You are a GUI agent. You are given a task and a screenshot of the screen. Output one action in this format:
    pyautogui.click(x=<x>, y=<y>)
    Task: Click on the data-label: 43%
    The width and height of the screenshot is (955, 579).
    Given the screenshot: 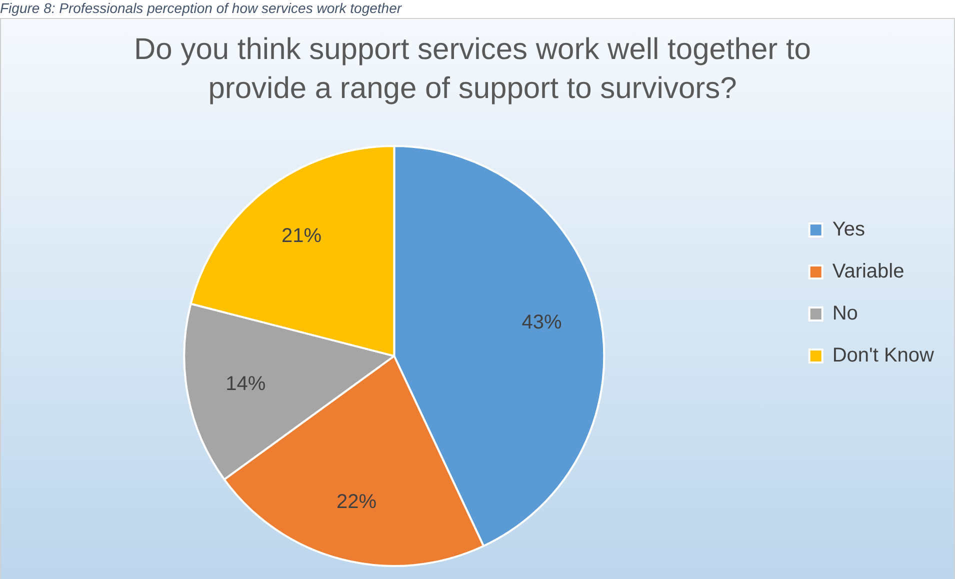 What is the action you would take?
    pyautogui.click(x=542, y=323)
    